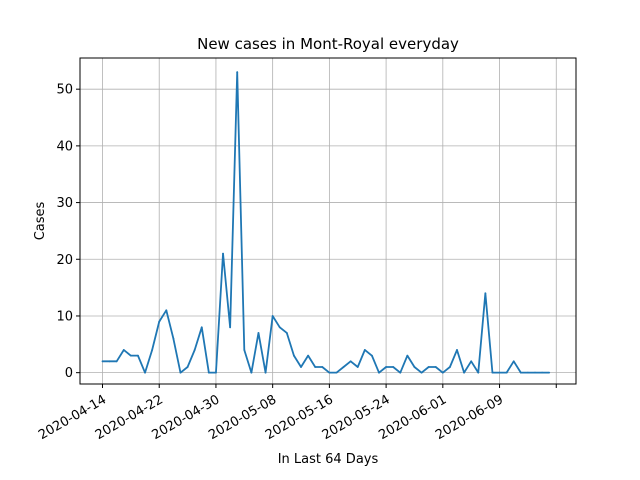 The width and height of the screenshot is (640, 480). What do you see at coordinates (64, 146) in the screenshot?
I see `y-tick-label: 40` at bounding box center [64, 146].